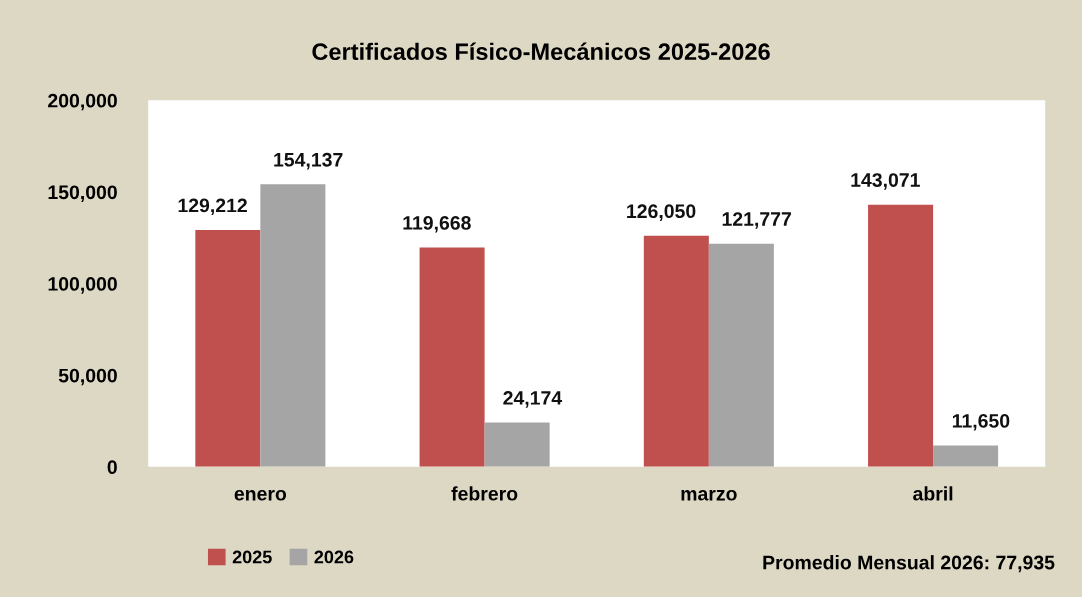  What do you see at coordinates (437, 224) in the screenshot?
I see `data-label: 119,668` at bounding box center [437, 224].